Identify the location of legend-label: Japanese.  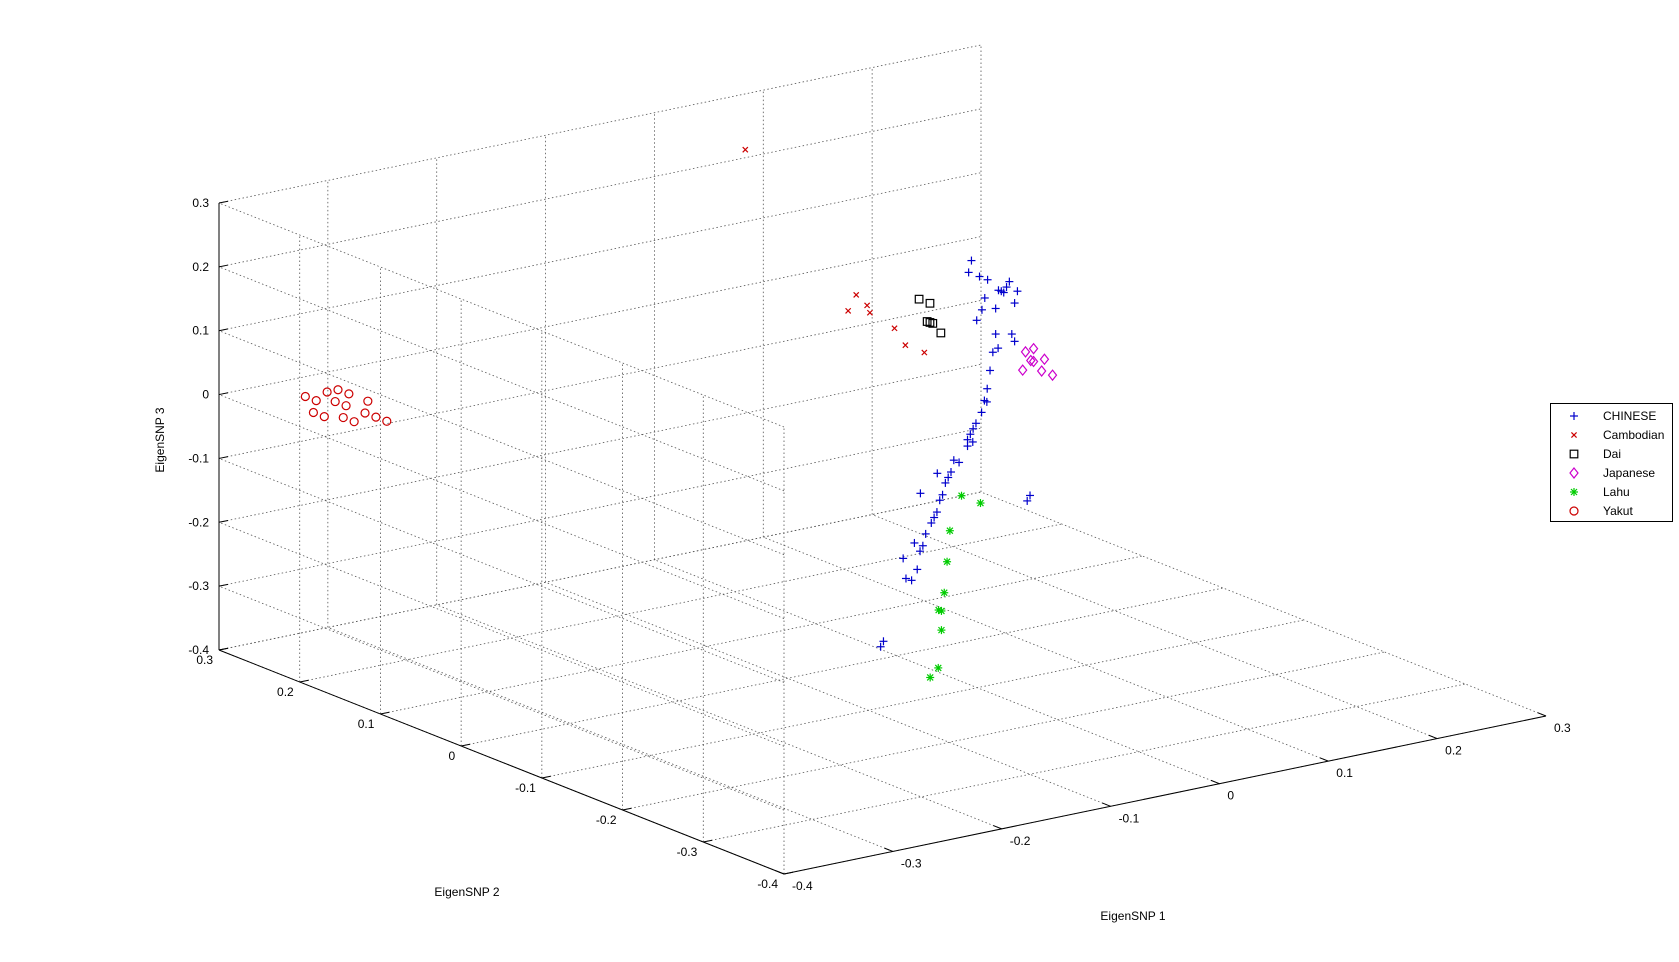
(1629, 473).